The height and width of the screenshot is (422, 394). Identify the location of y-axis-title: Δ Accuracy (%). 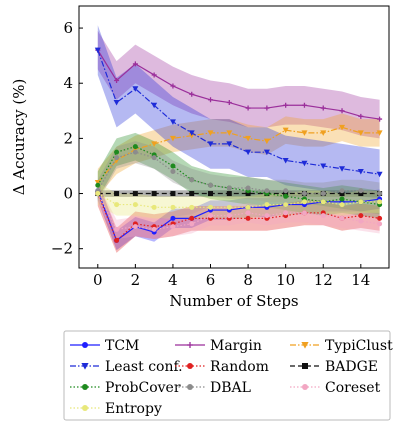
(19, 137).